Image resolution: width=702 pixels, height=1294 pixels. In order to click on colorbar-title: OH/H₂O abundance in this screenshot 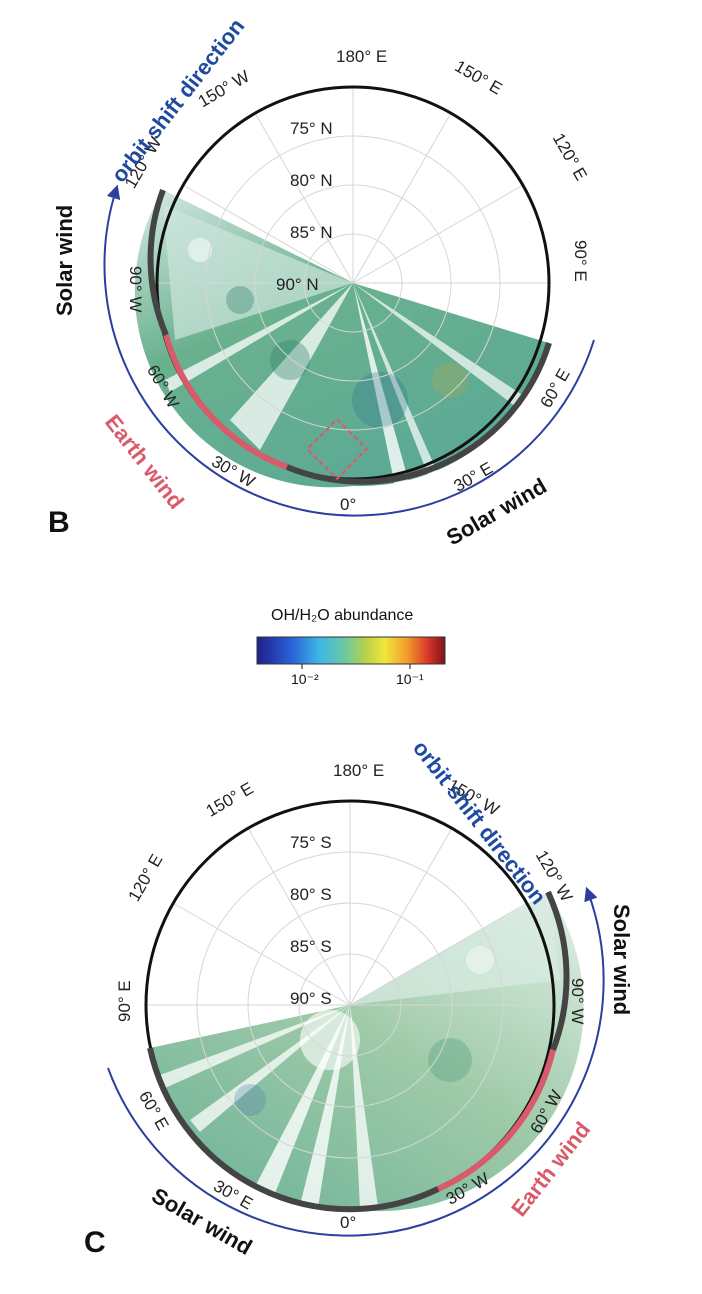, I will do `click(342, 615)`.